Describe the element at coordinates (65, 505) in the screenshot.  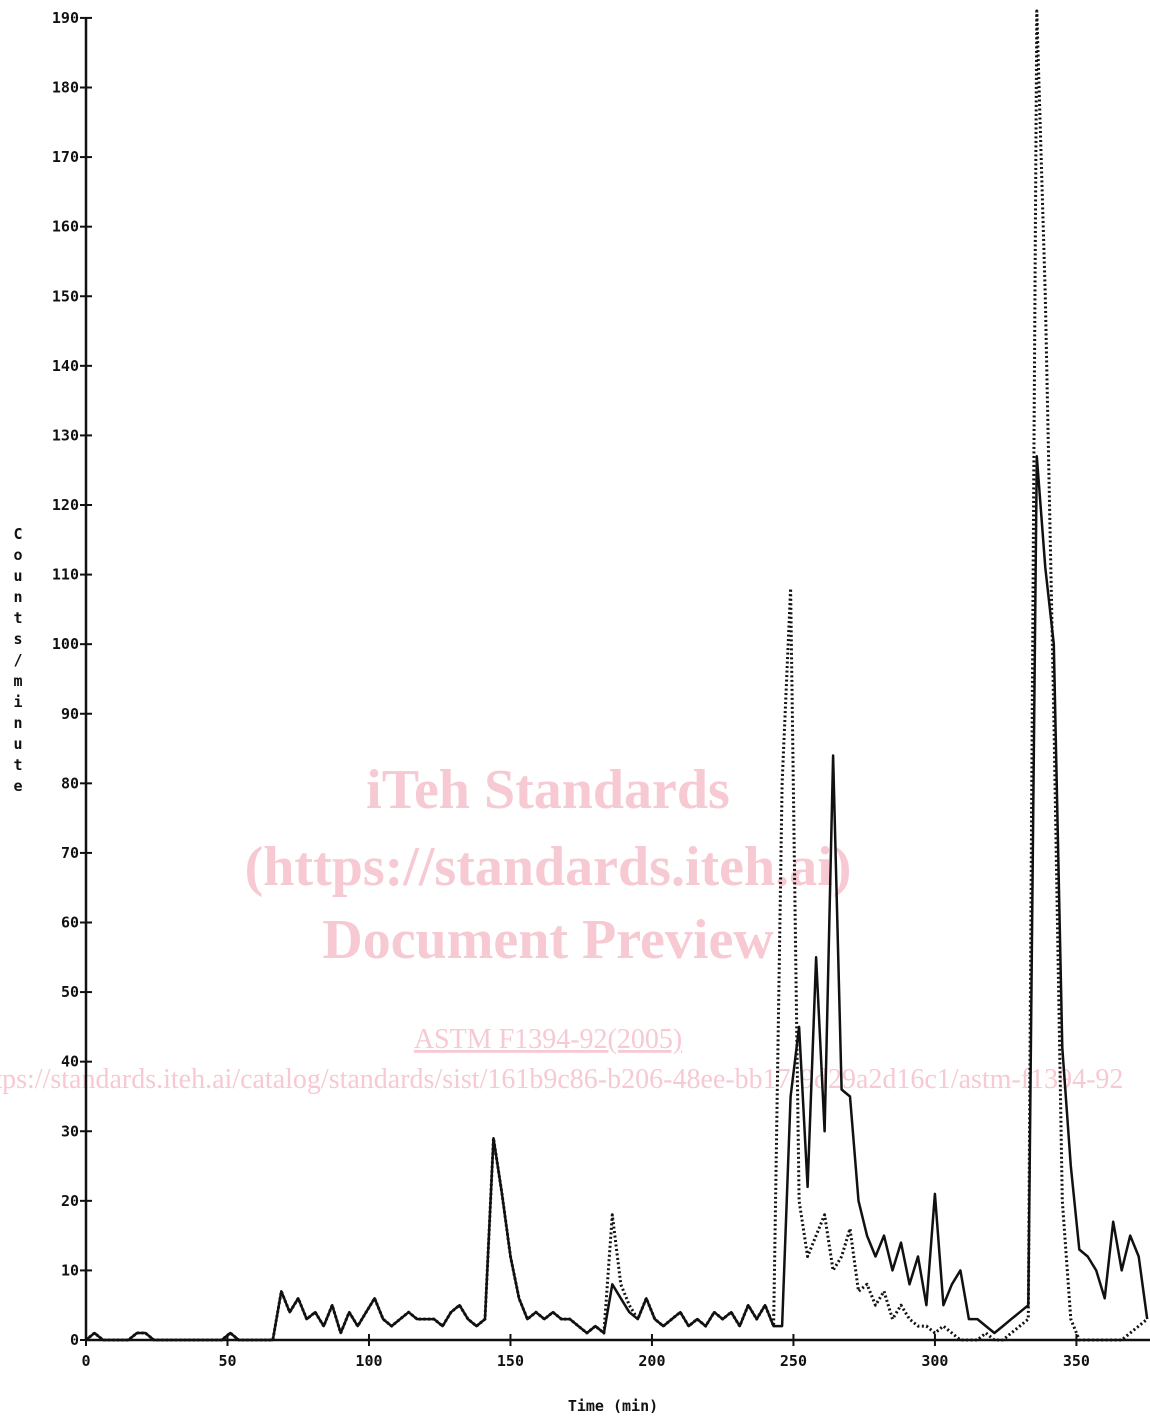
I see `y-tick-label: 120` at that location.